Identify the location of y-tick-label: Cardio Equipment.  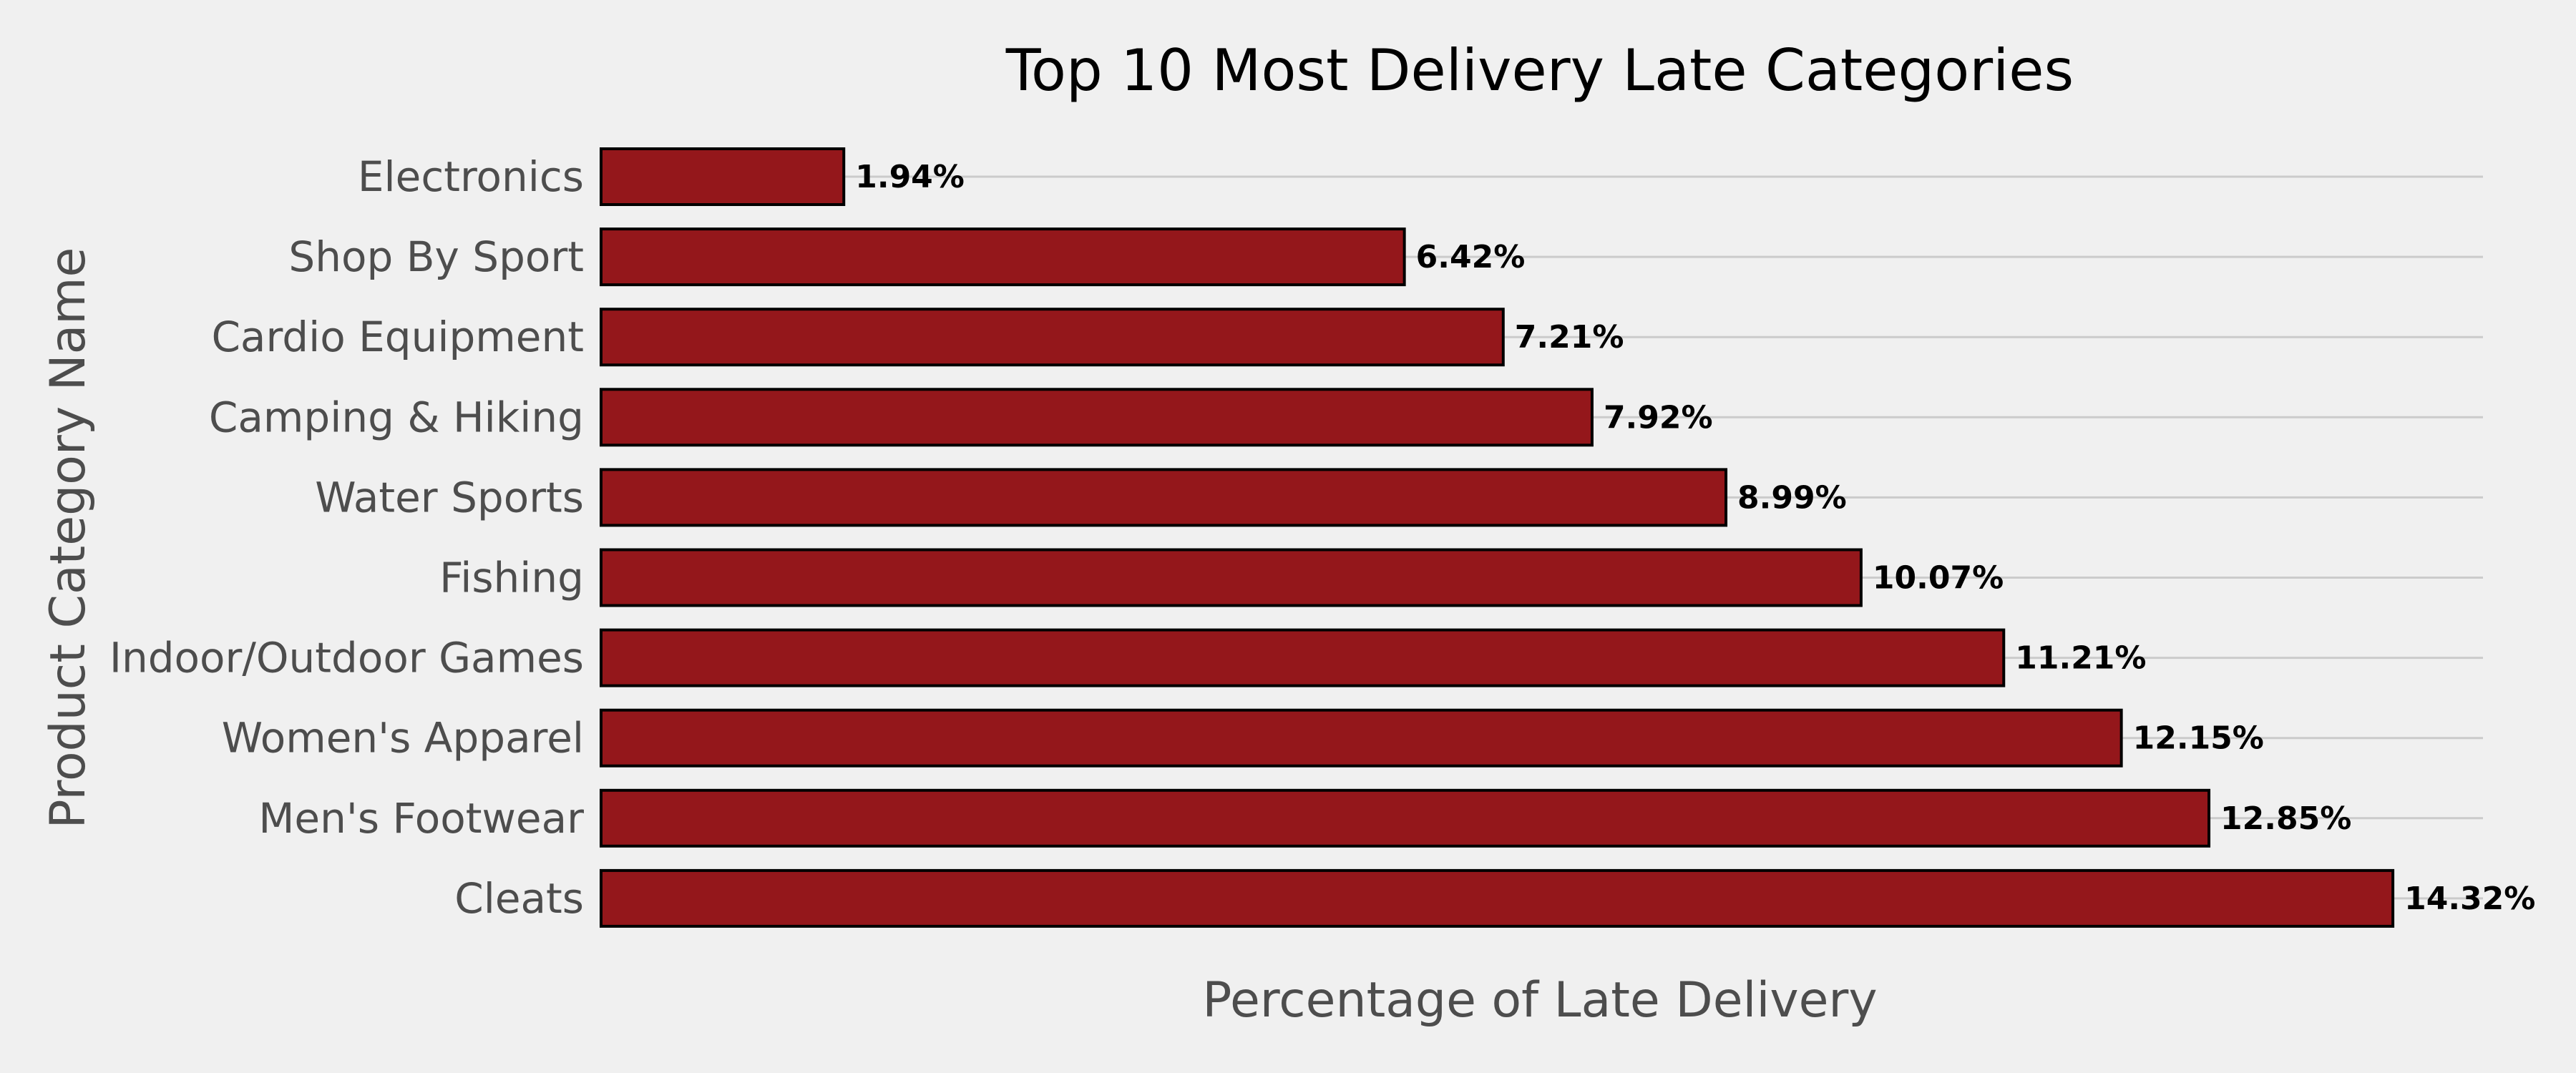
(397, 337).